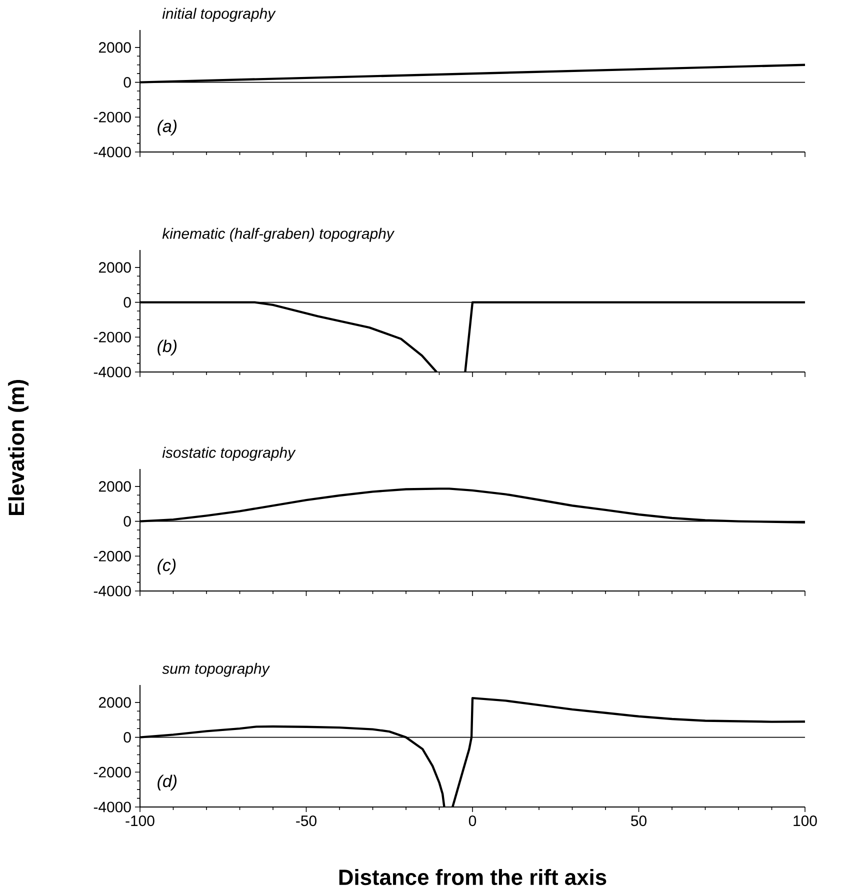 The width and height of the screenshot is (850, 895). I want to click on annotation: (c), so click(167, 566).